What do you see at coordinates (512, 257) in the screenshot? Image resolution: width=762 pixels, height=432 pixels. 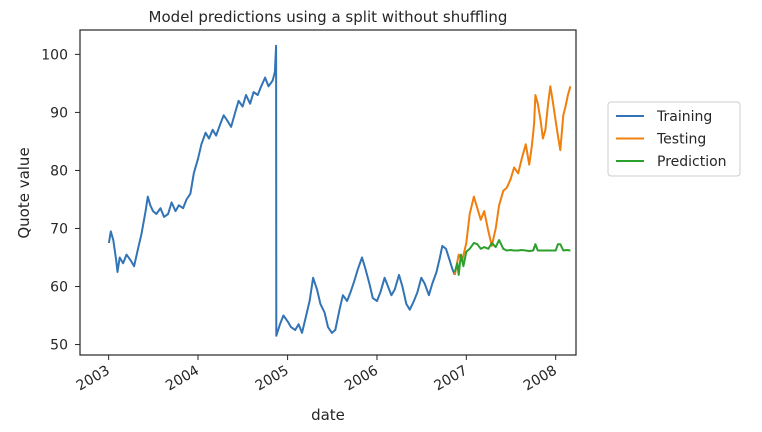 I see `series-line-prediction` at bounding box center [512, 257].